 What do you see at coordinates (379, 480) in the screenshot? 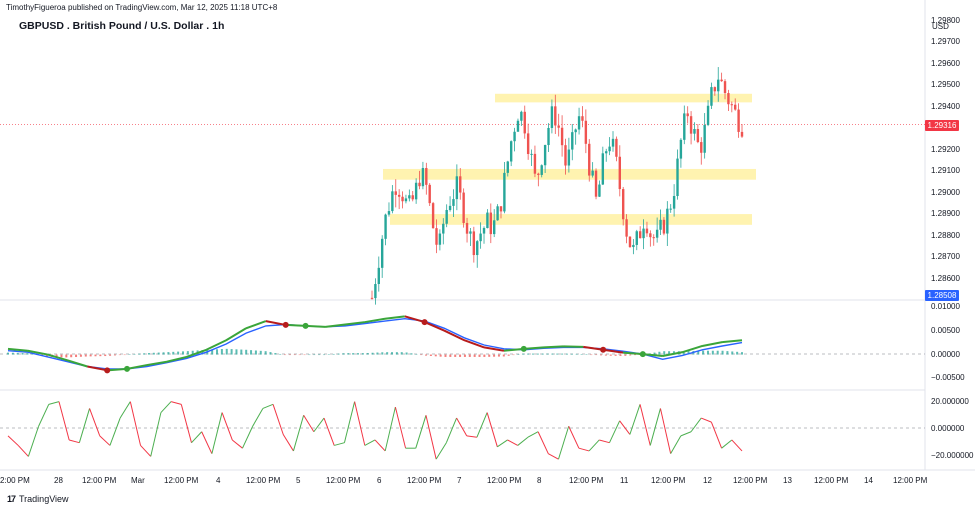
I see `time-label: 6` at bounding box center [379, 480].